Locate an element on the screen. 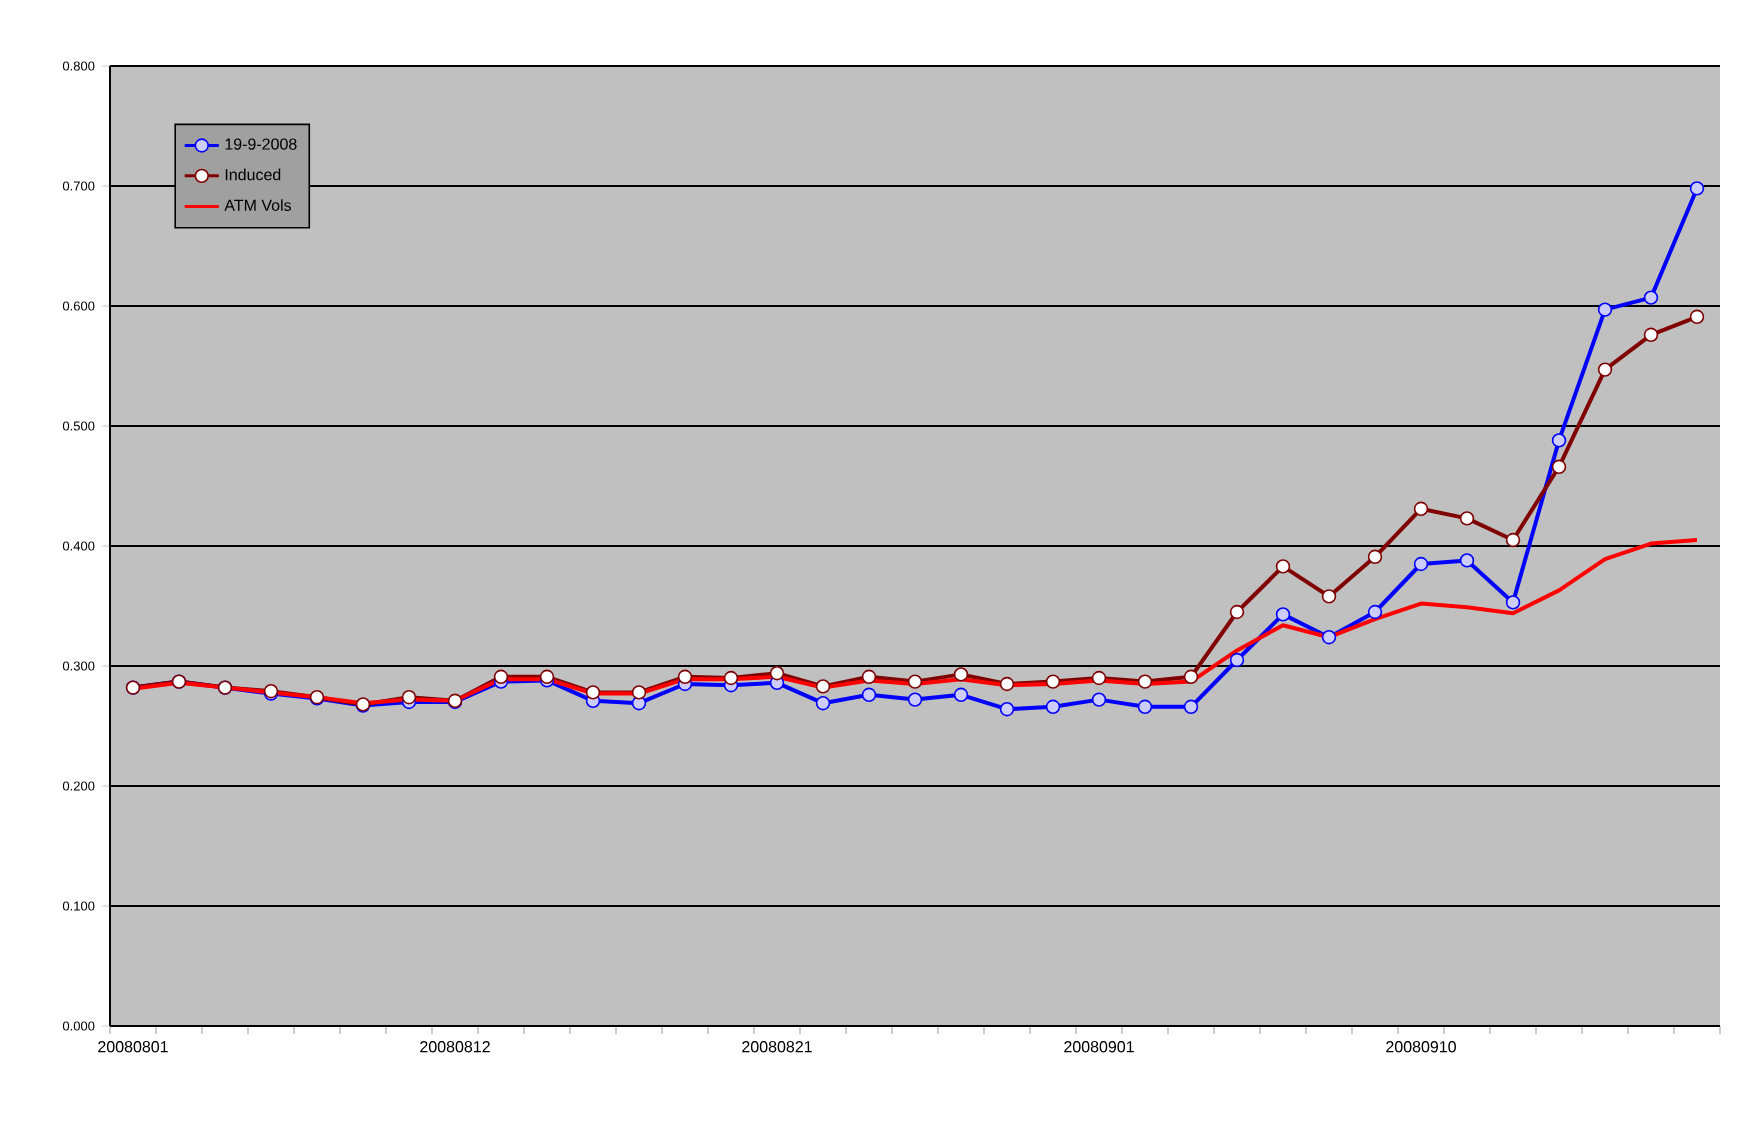  x-tick-label: 20080821 is located at coordinates (777, 1047).